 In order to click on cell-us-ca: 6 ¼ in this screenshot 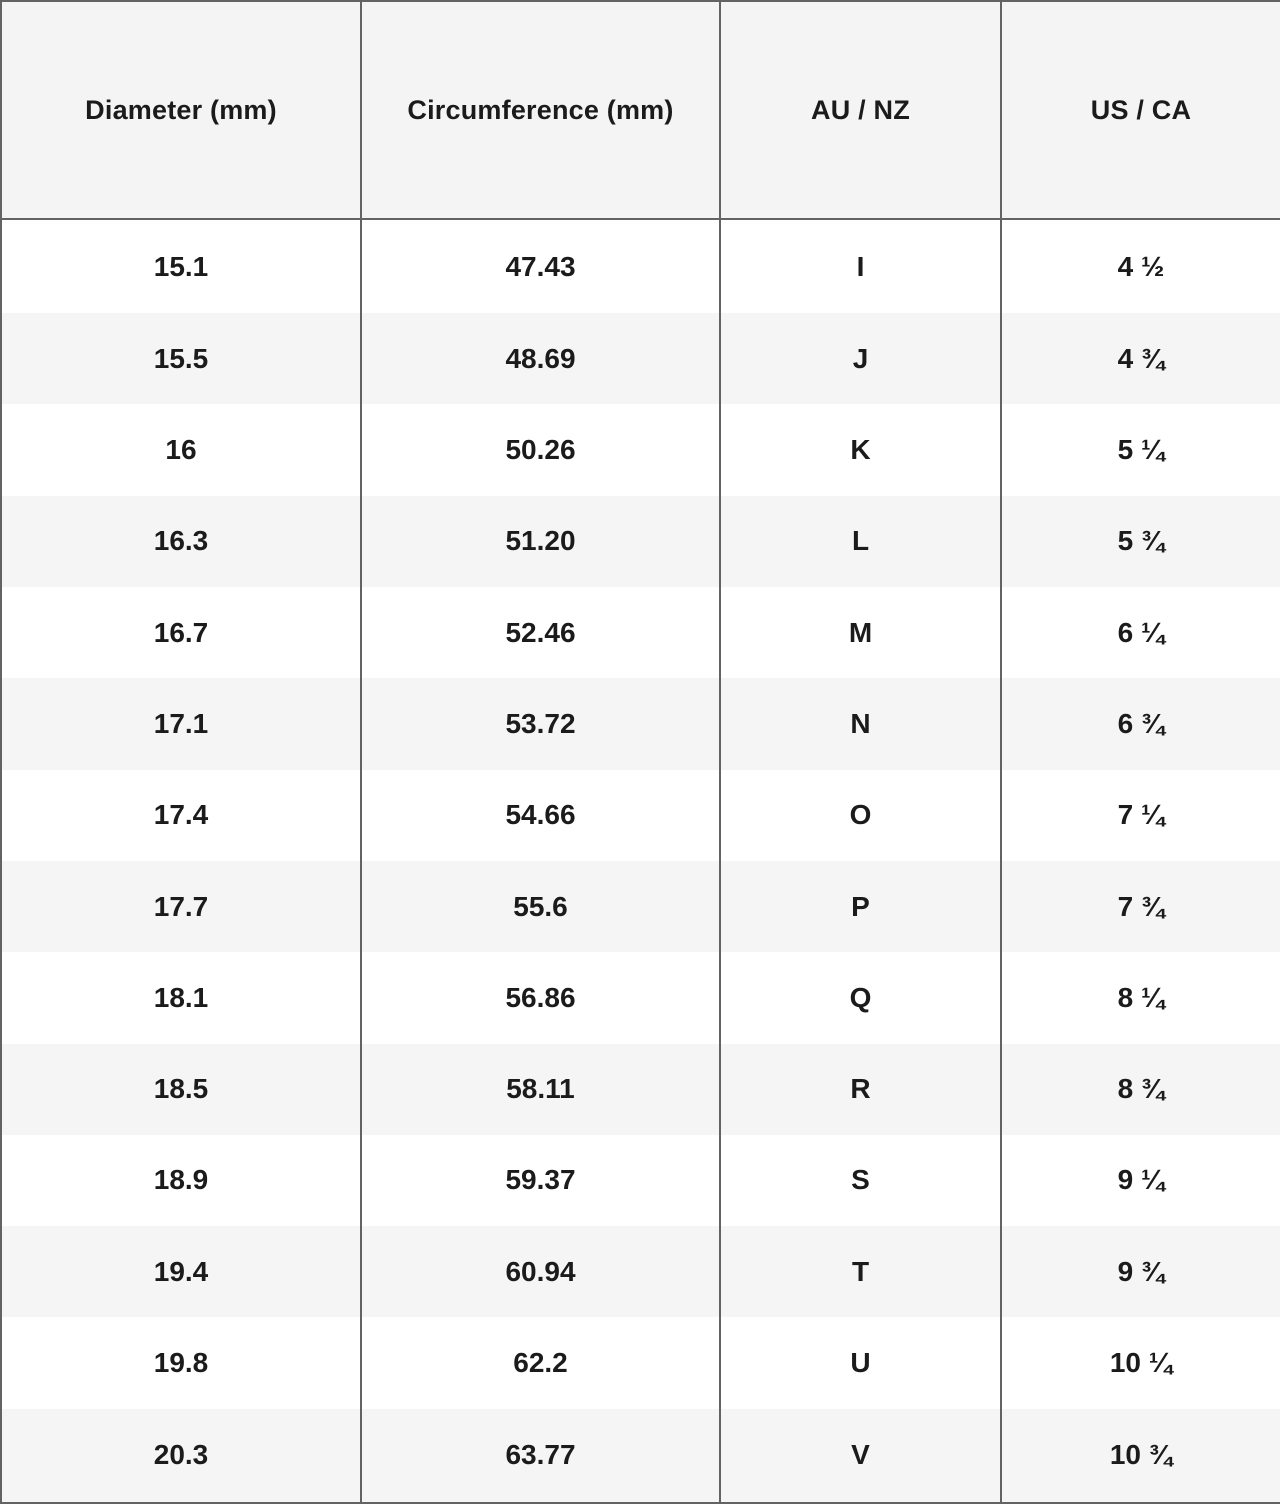, I will do `click(1140, 633)`.